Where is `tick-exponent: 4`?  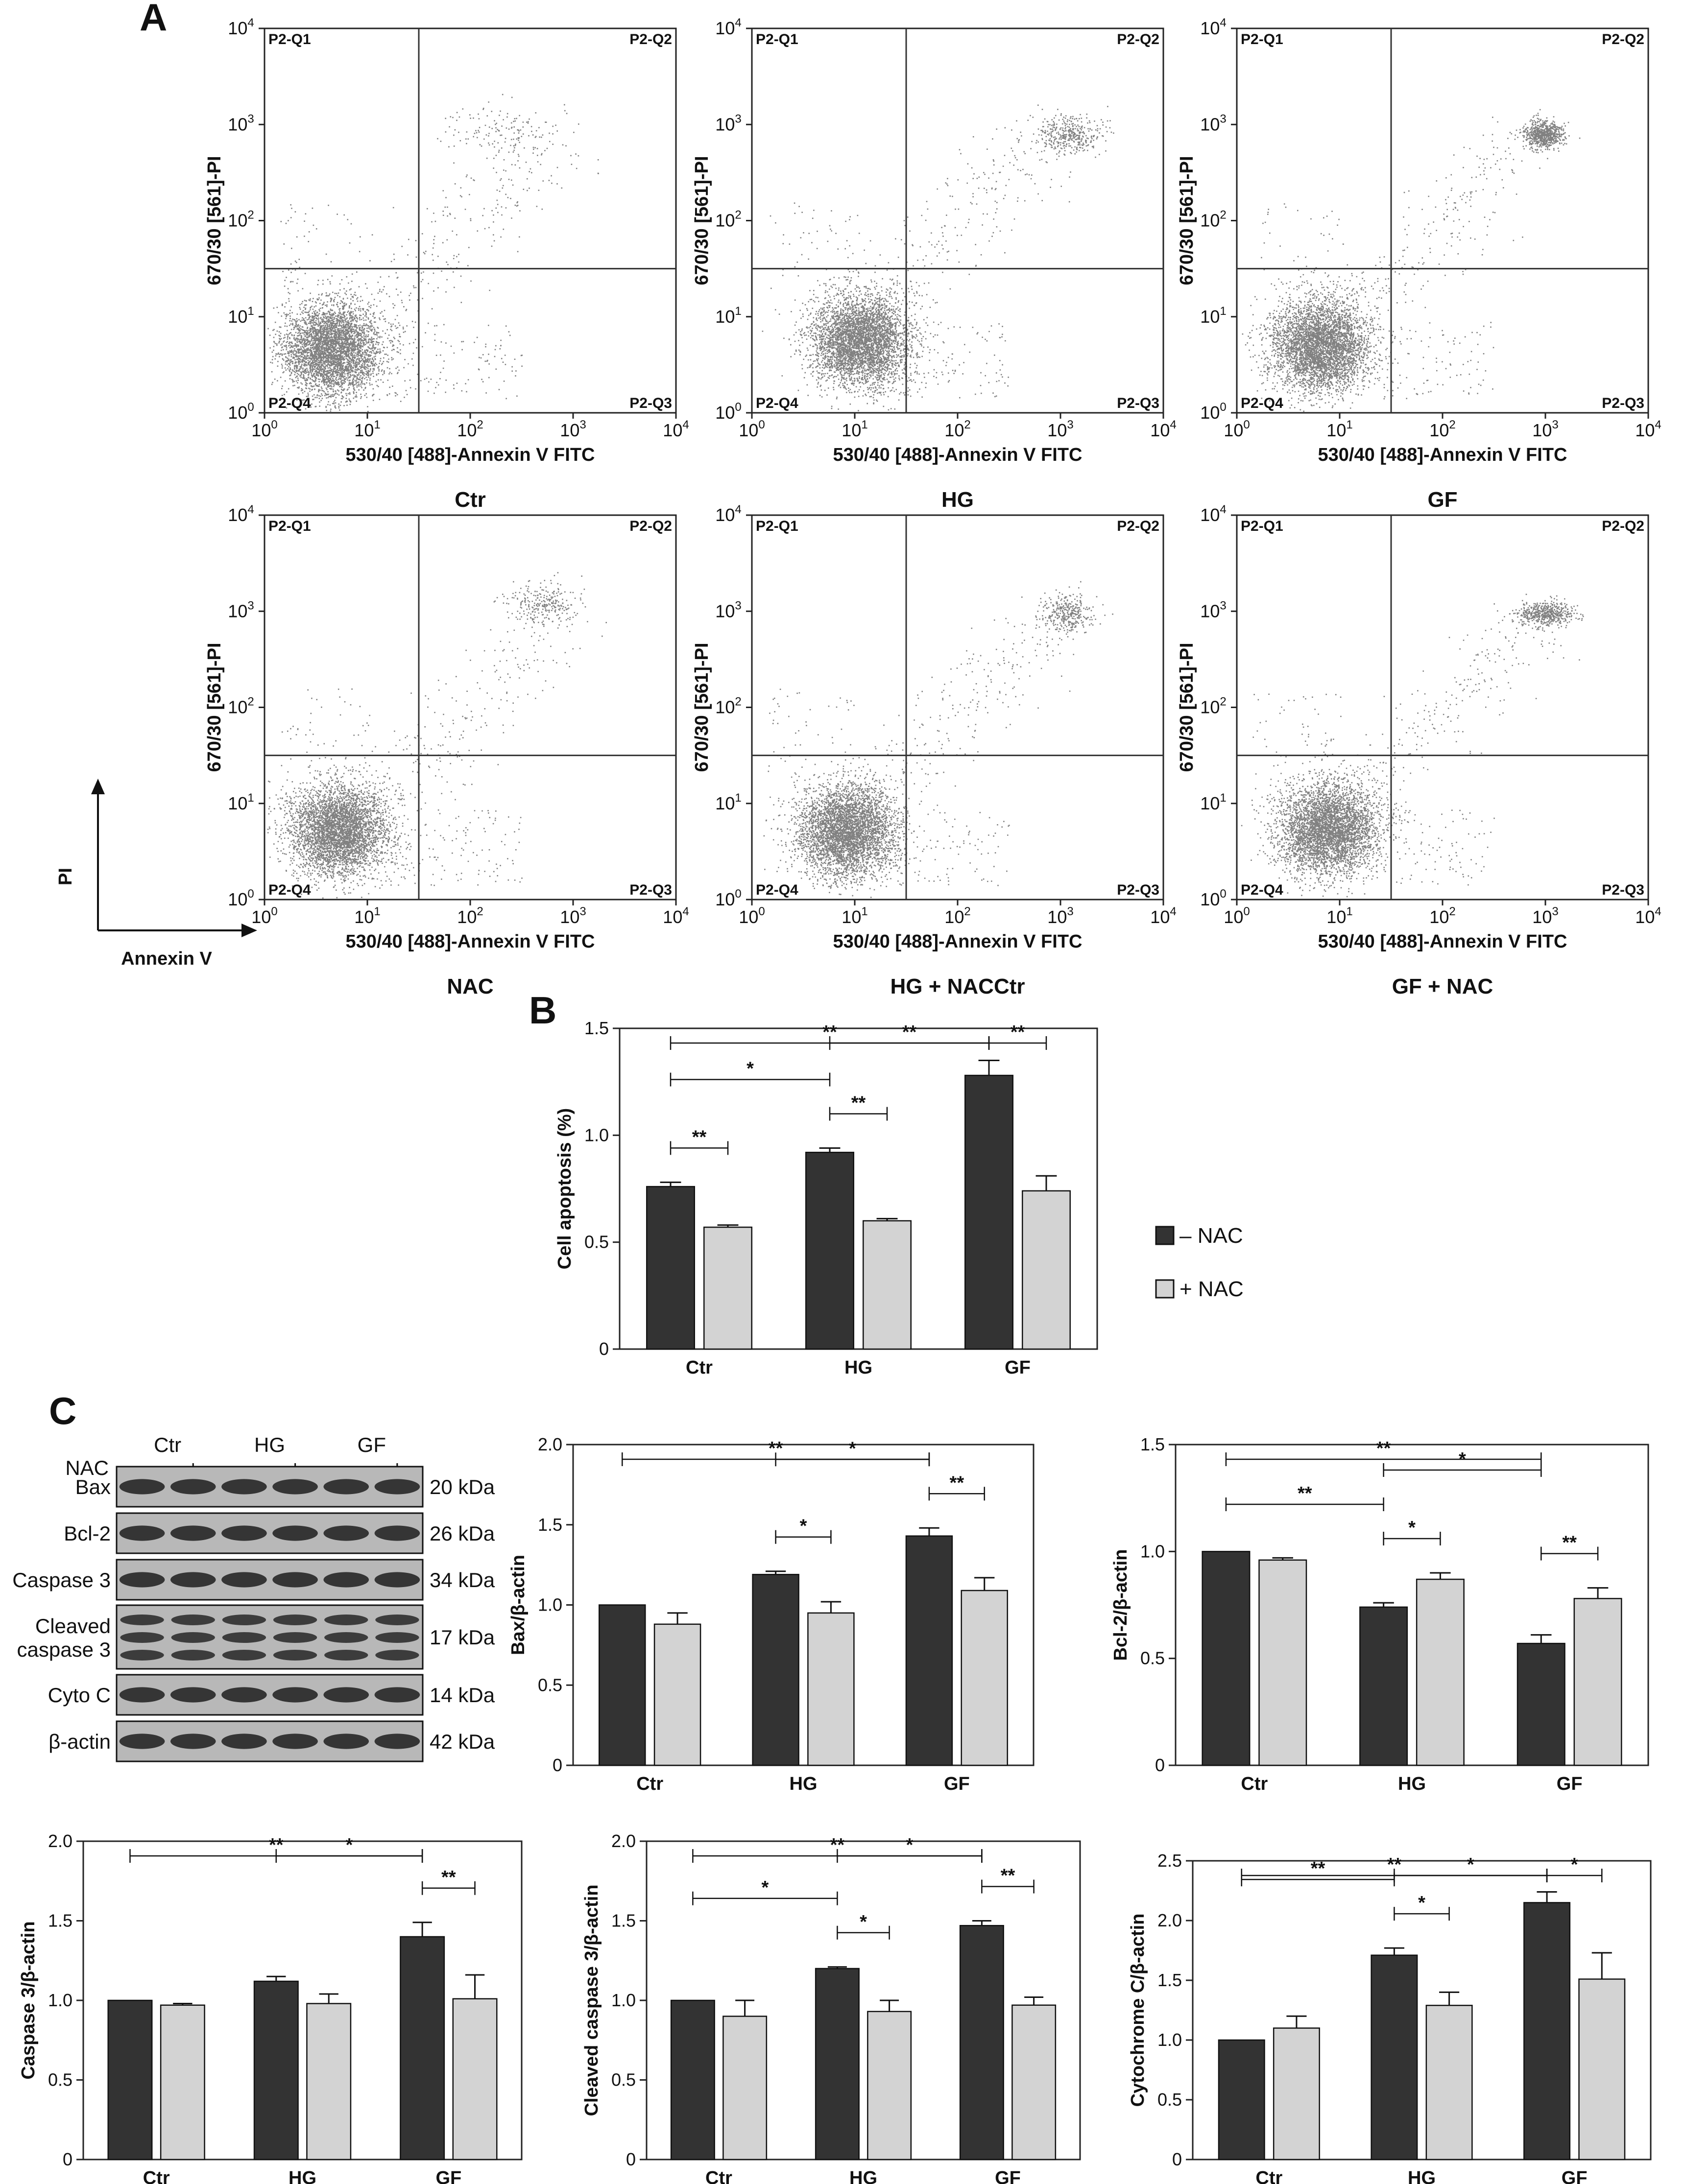 tick-exponent: 4 is located at coordinates (1658, 911).